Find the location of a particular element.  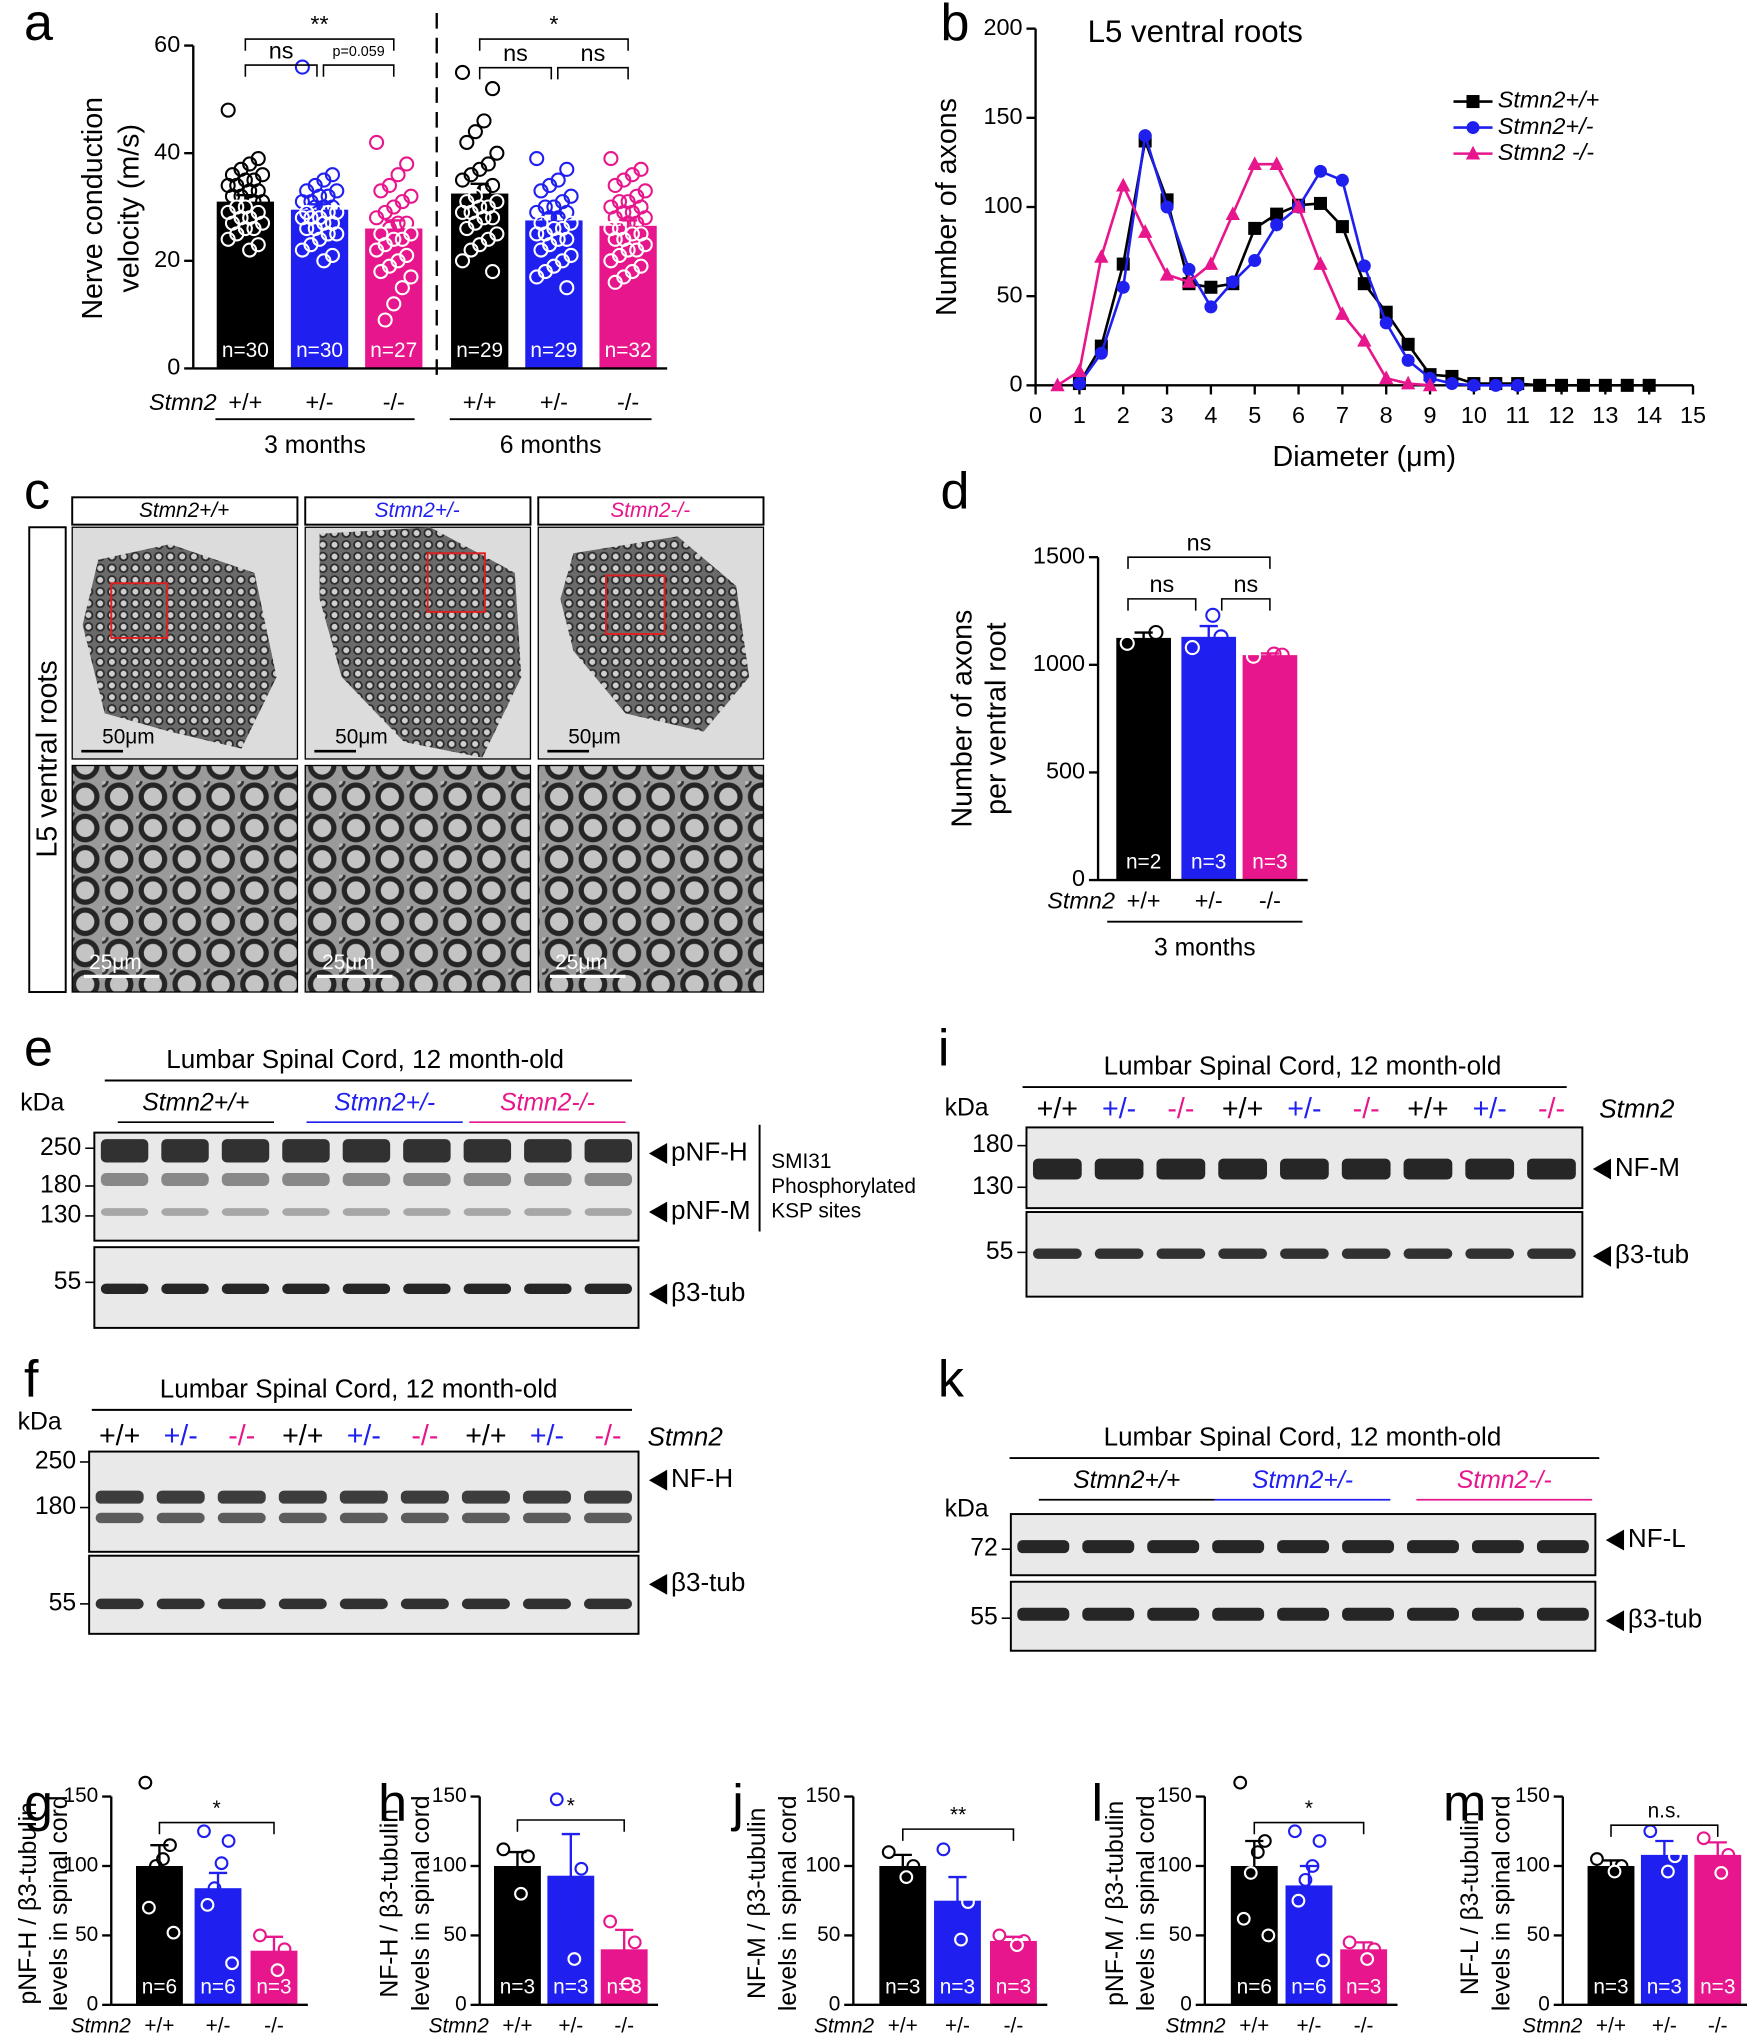

n-label: n=32 is located at coordinates (628, 350).